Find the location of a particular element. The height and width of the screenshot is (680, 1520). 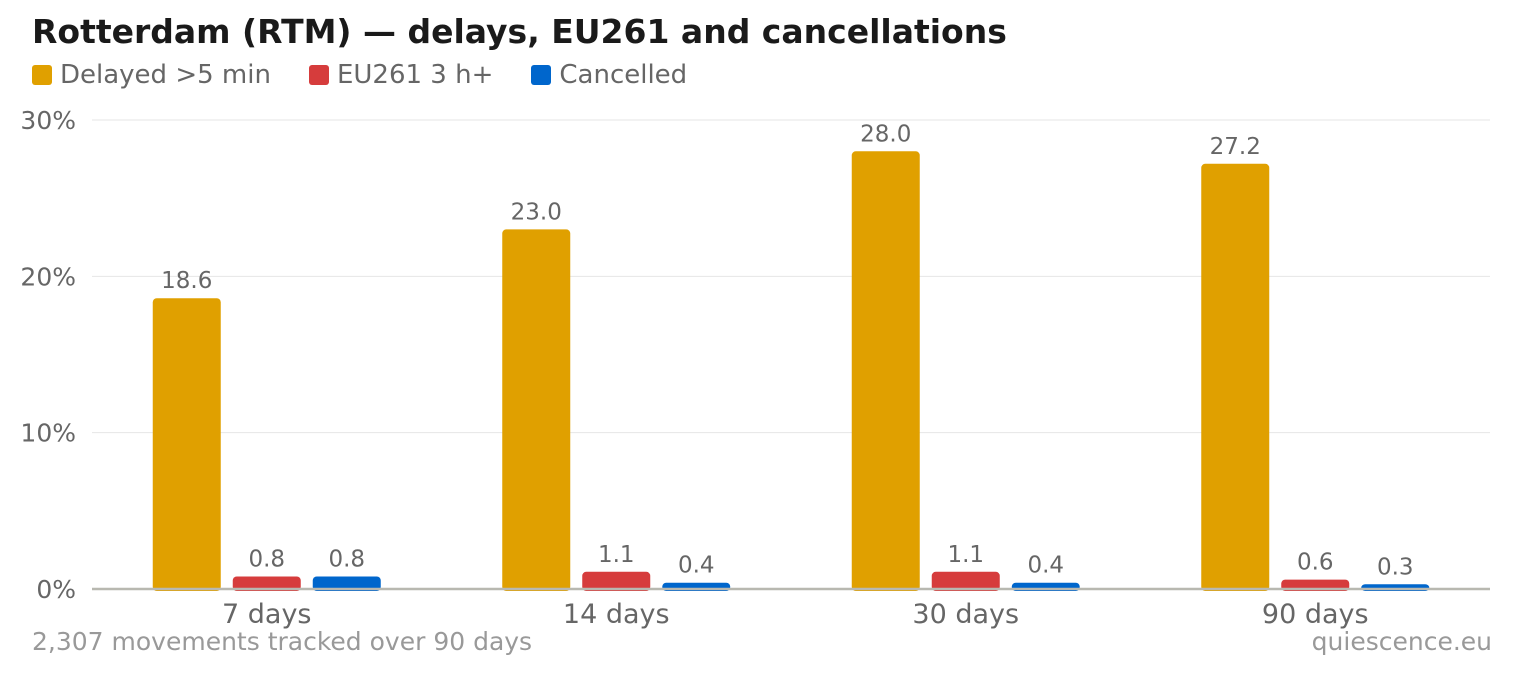

legend-label-delayed: Delayed >5 min is located at coordinates (165, 75).